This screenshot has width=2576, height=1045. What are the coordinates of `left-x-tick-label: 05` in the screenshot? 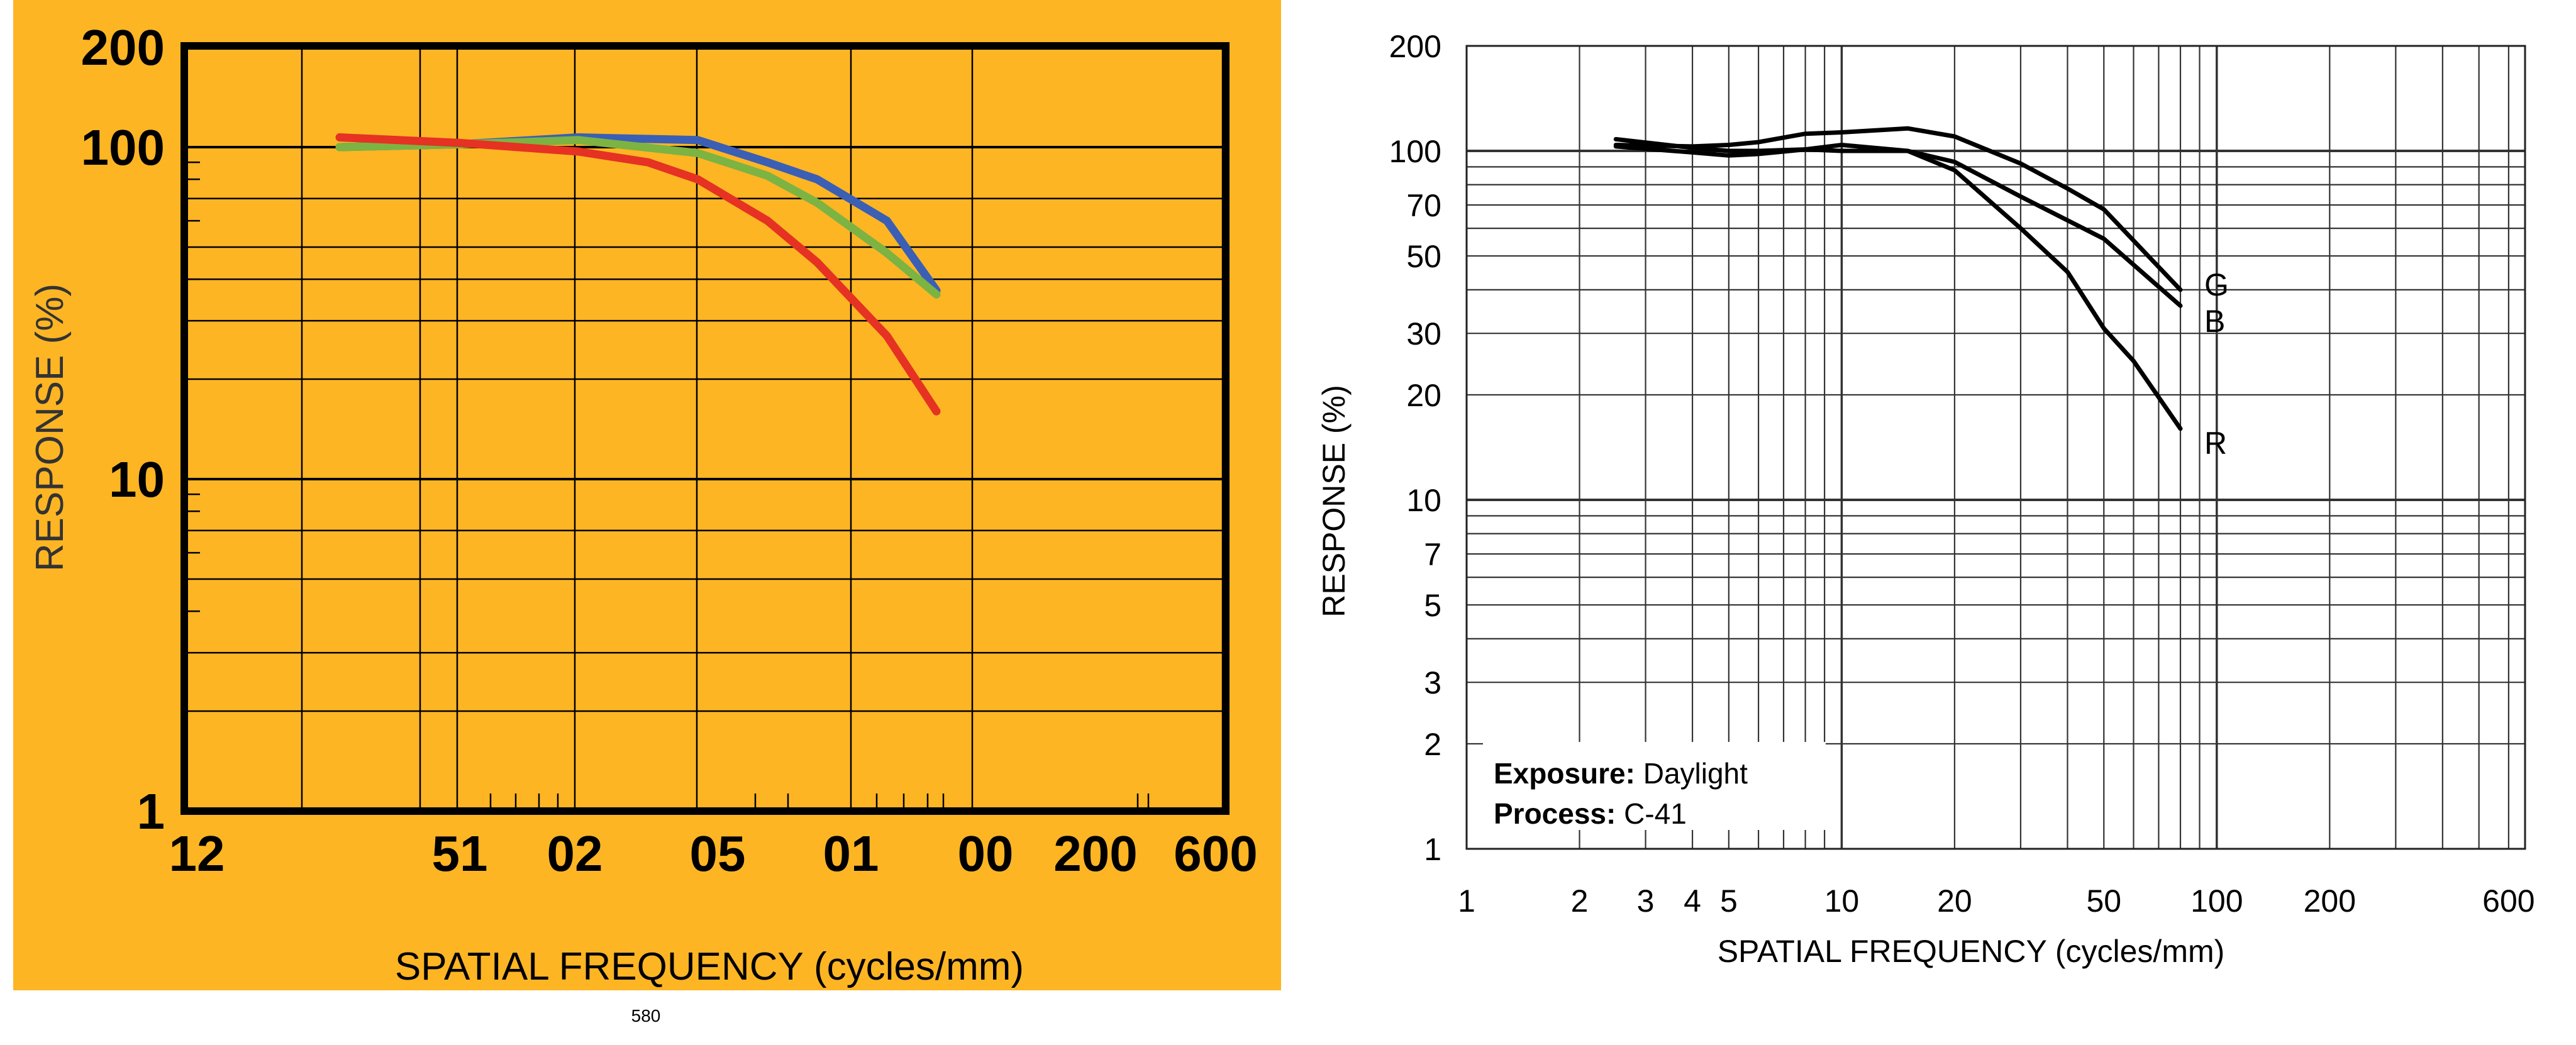 It's located at (718, 854).